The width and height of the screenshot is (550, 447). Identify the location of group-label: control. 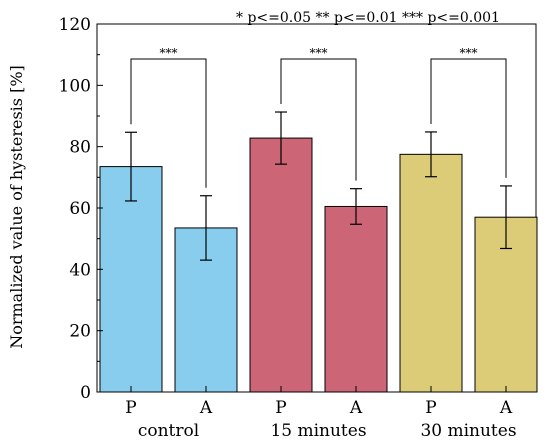
(168, 431).